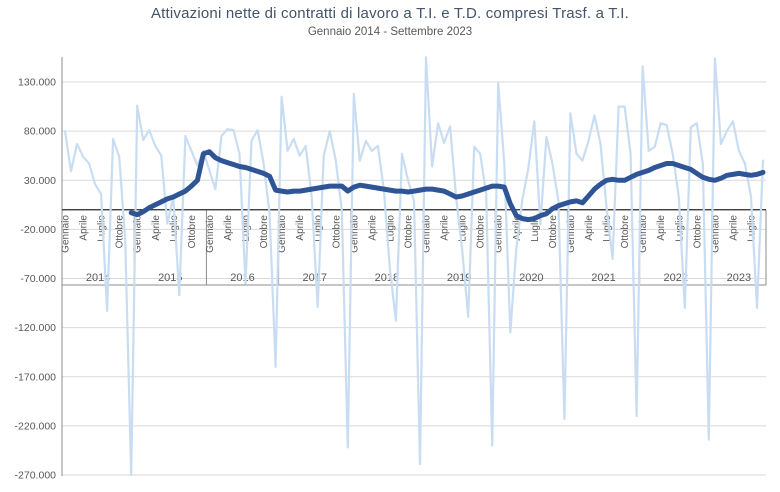 The image size is (780, 492). What do you see at coordinates (36, 426) in the screenshot?
I see `y-tick-label: -220.000` at bounding box center [36, 426].